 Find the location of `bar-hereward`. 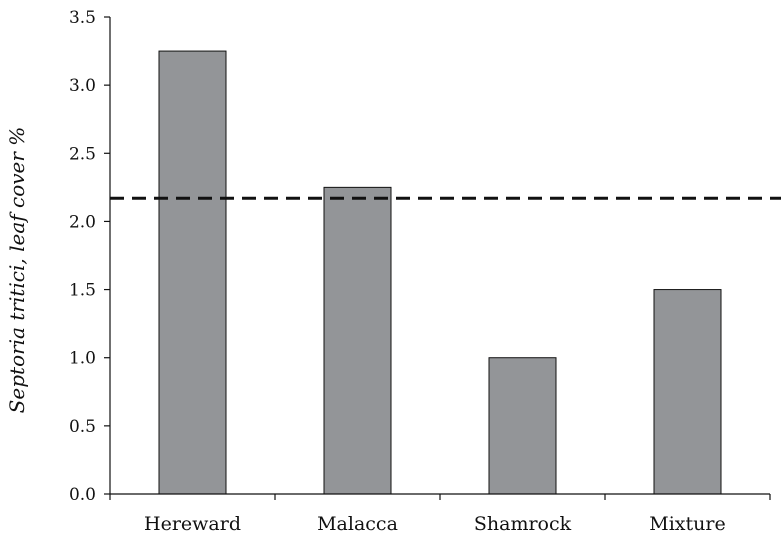

bar-hereward is located at coordinates (192, 272).